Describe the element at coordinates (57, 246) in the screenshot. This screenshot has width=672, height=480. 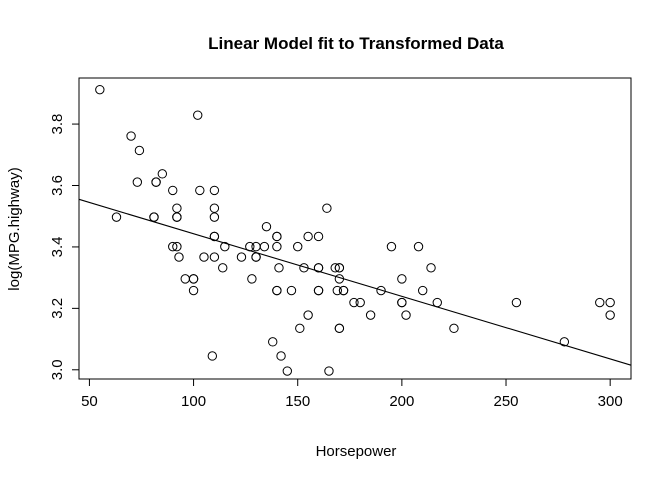
I see `y-tick-label: 3.4` at that location.